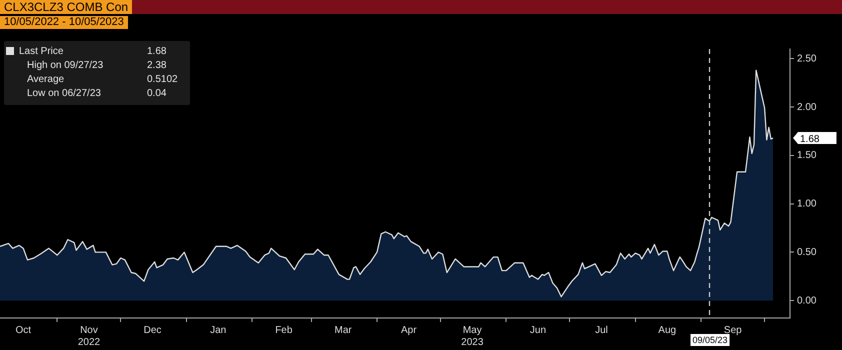 This screenshot has width=842, height=350. Describe the element at coordinates (807, 107) in the screenshot. I see `y-tick-label: 2.00` at that location.